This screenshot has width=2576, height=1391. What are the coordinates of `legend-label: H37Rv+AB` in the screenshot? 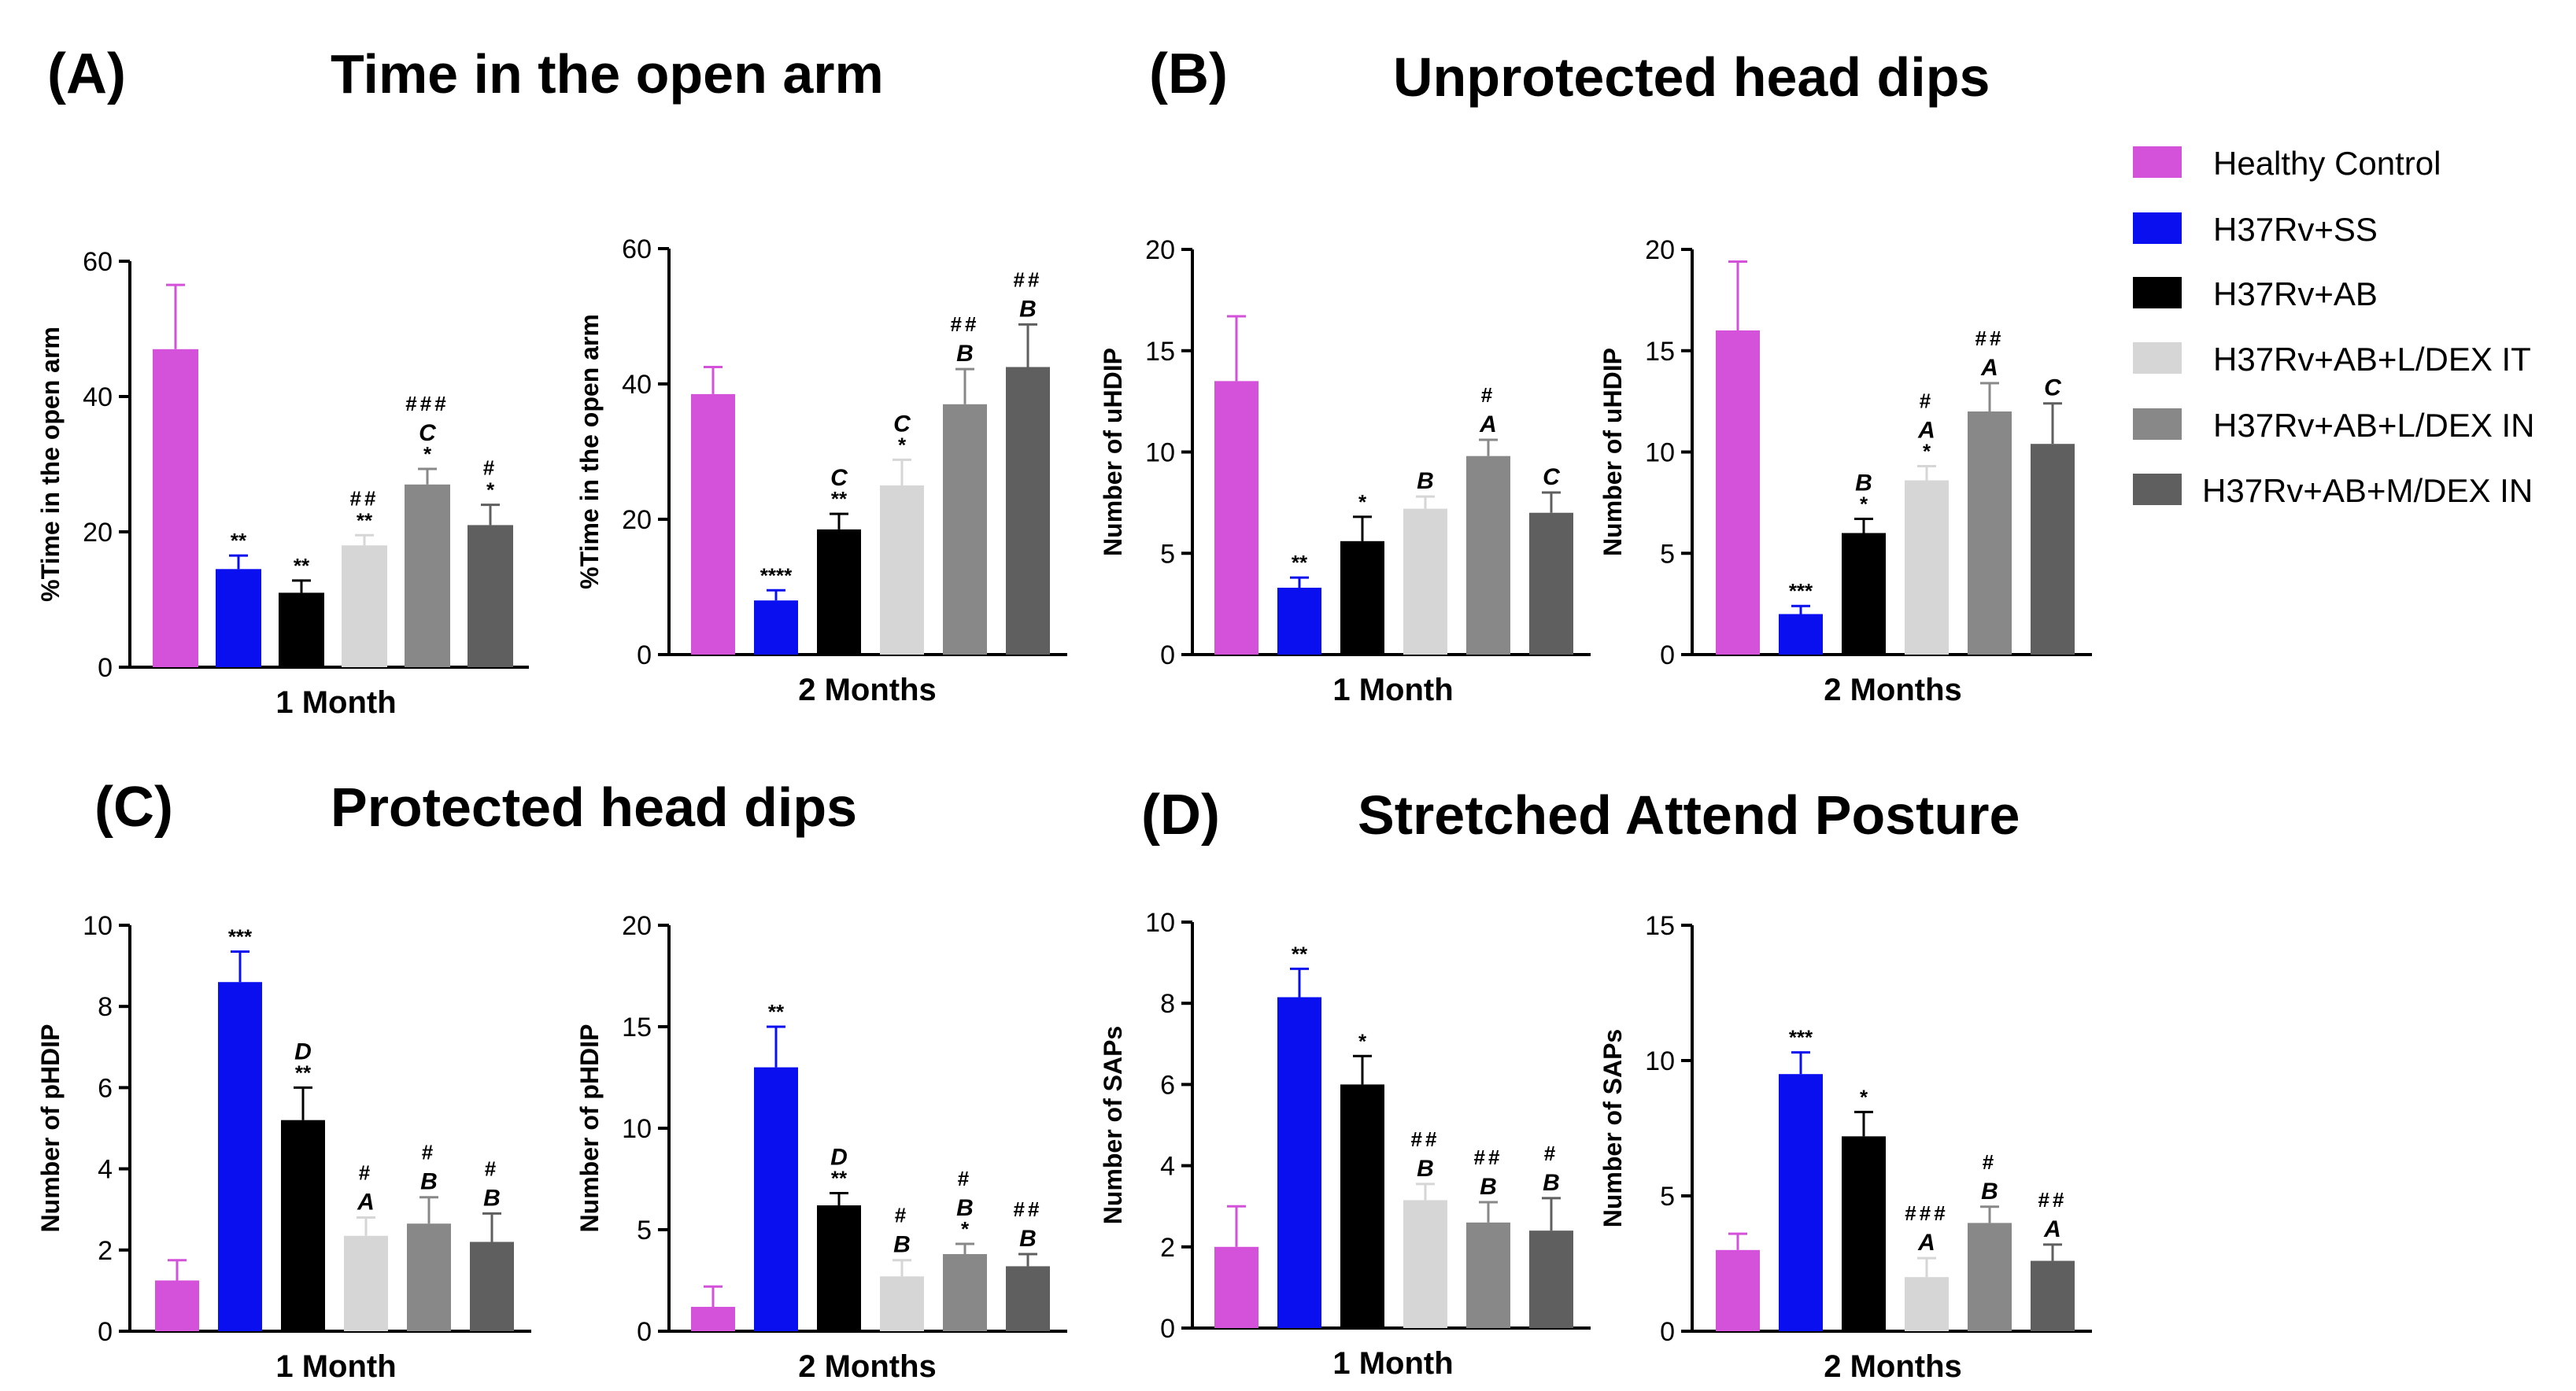 It's located at (2295, 293).